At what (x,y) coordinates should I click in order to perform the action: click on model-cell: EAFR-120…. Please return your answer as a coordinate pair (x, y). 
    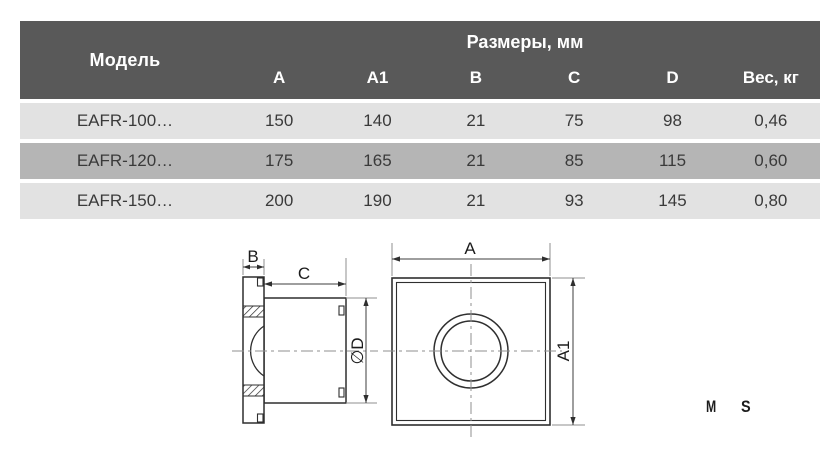
    Looking at the image, I should click on (125, 160).